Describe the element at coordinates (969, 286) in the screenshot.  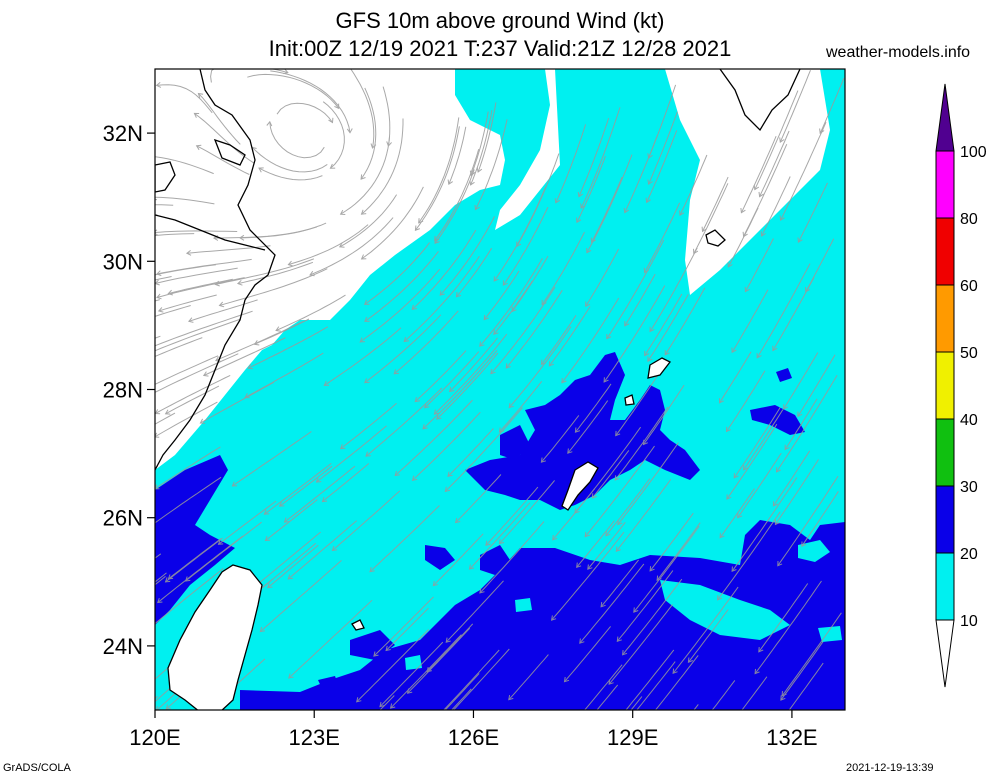
I see `colorbar-label: 60` at that location.